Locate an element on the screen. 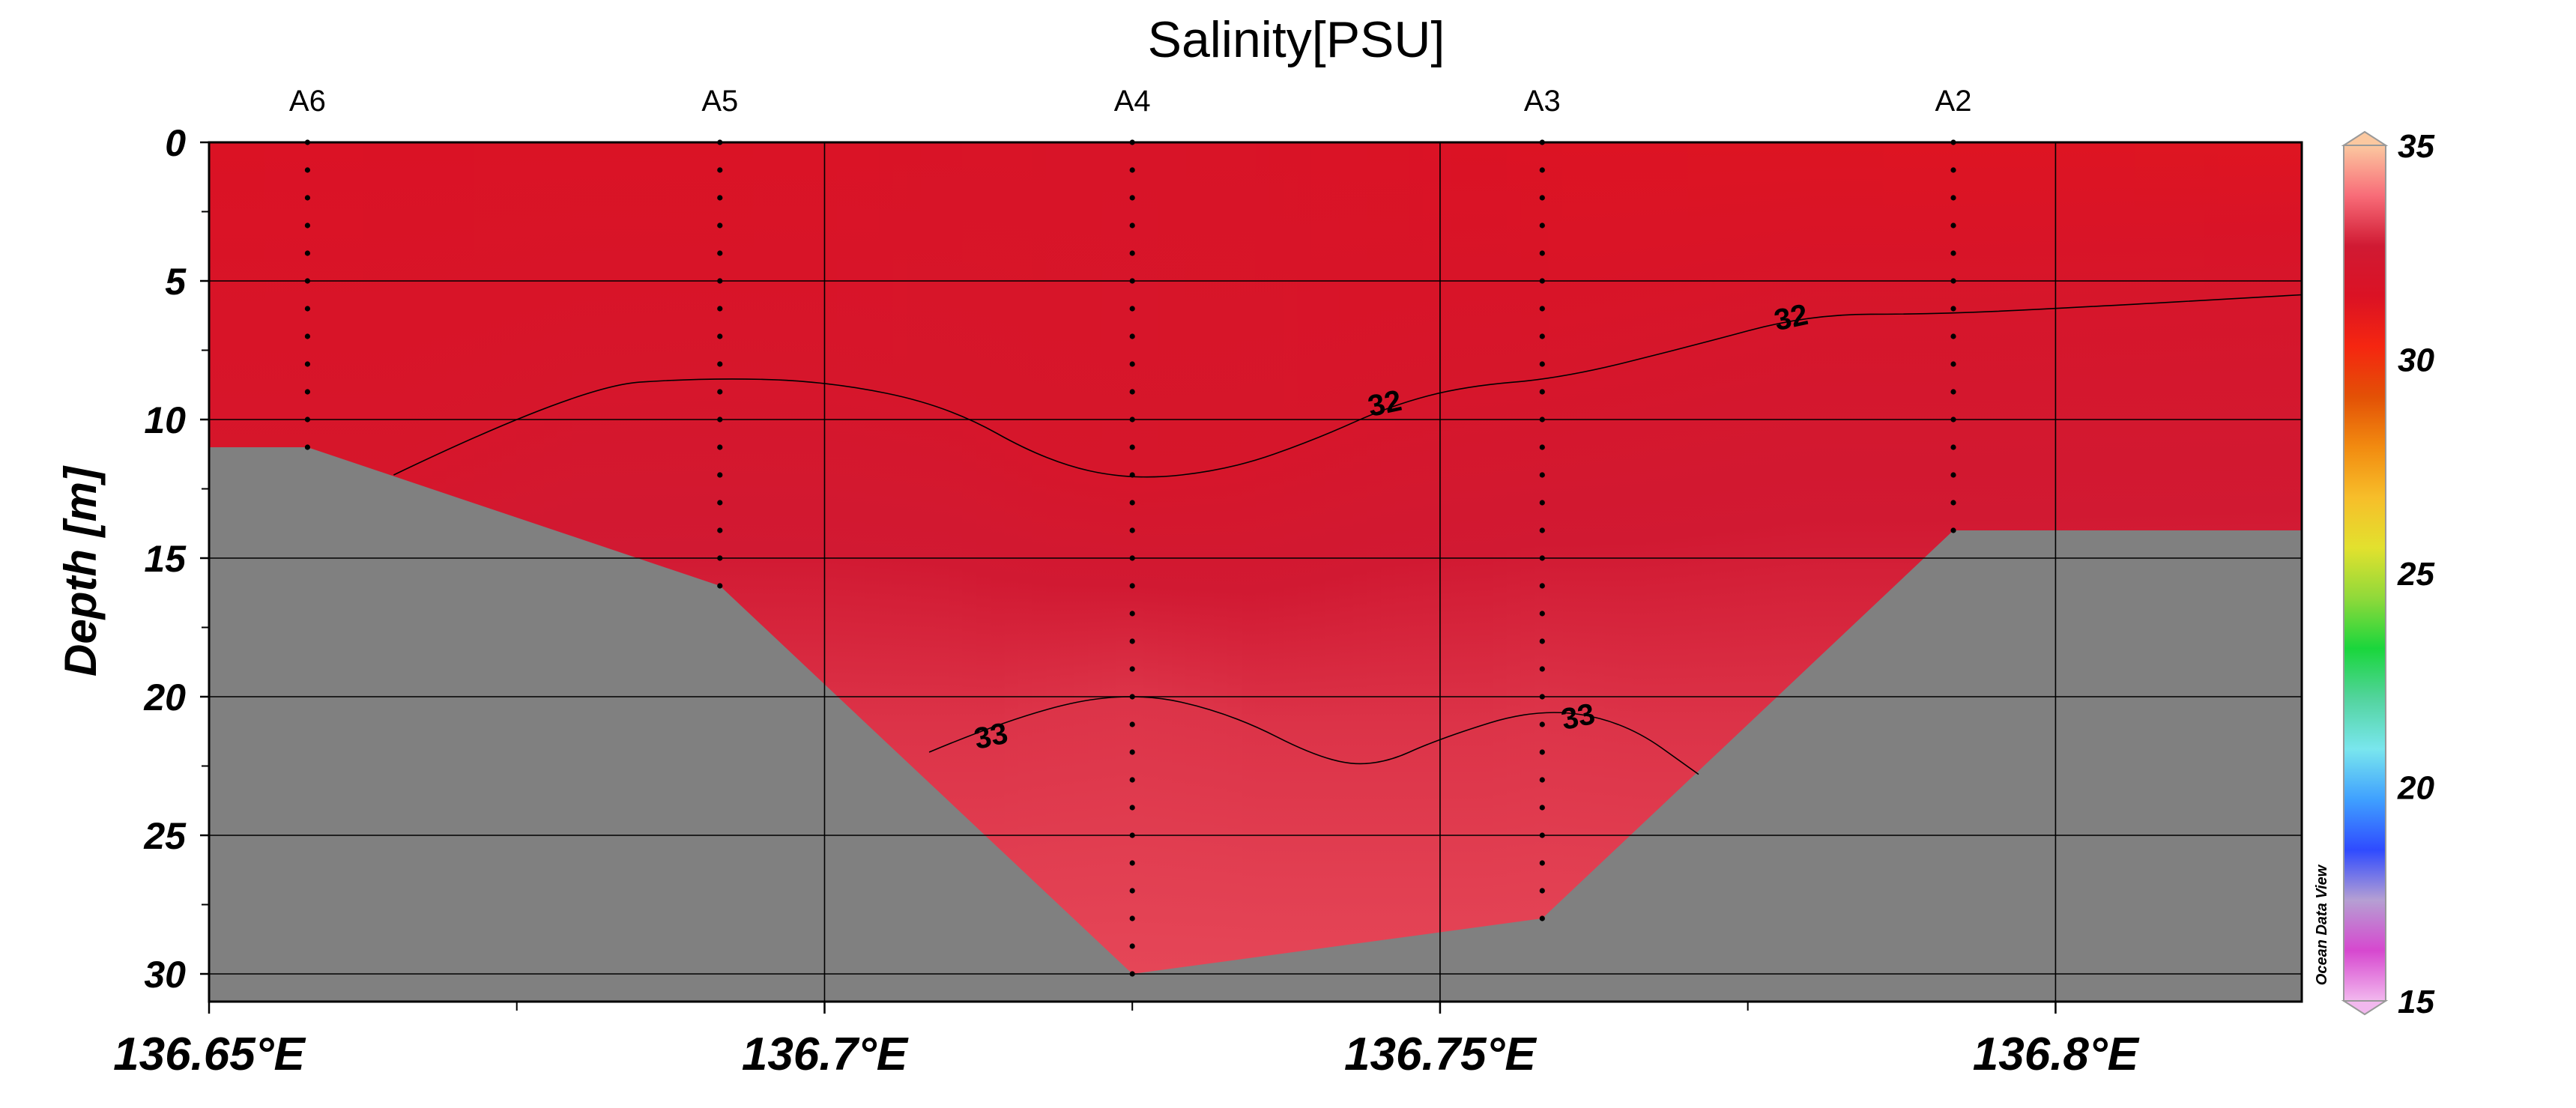 The height and width of the screenshot is (1108, 2576). station-samples-A5 is located at coordinates (720, 364).